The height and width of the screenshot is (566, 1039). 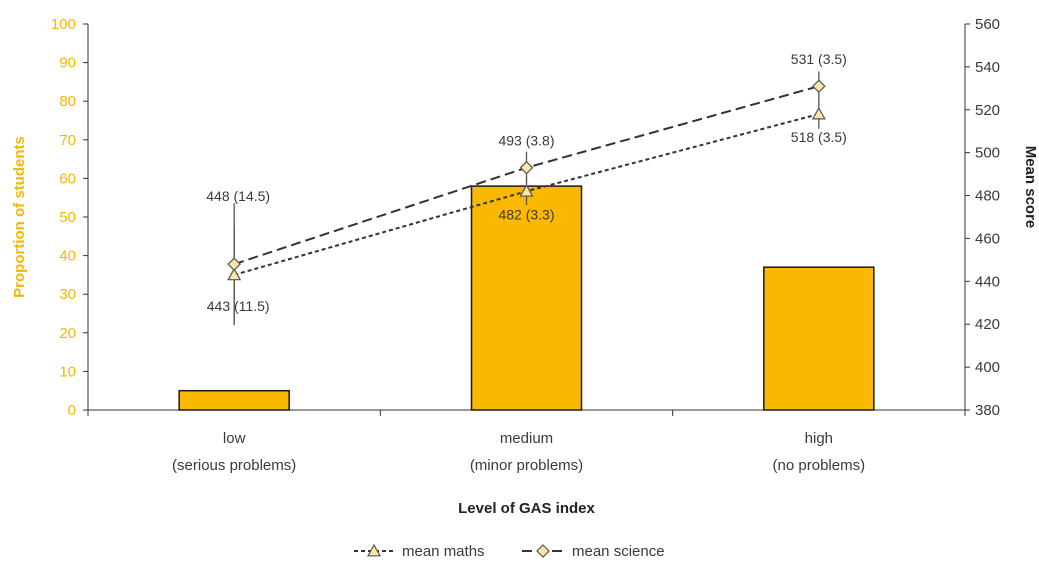 What do you see at coordinates (238, 196) in the screenshot?
I see `data-label-1-0: 448 (14.5)` at bounding box center [238, 196].